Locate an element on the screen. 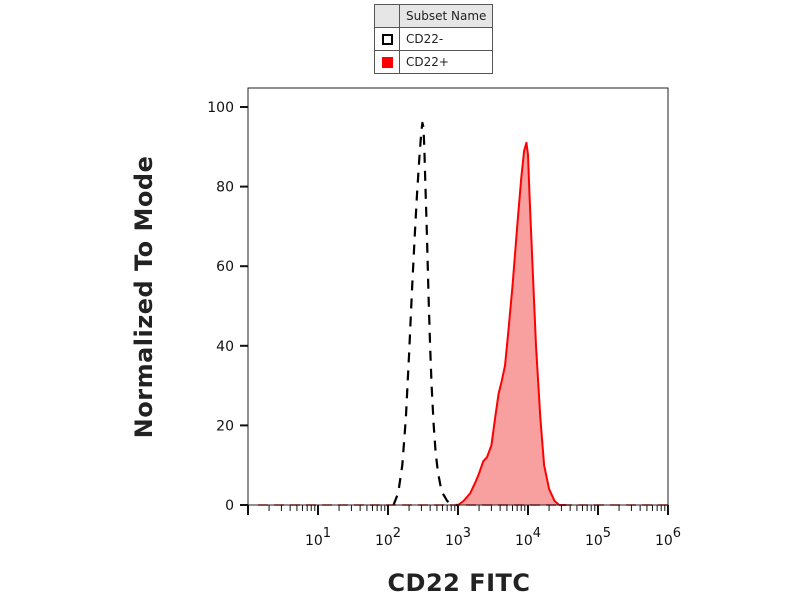 Image resolution: width=800 pixels, height=600 pixels. legend-swatch-cd22-neg is located at coordinates (387, 39).